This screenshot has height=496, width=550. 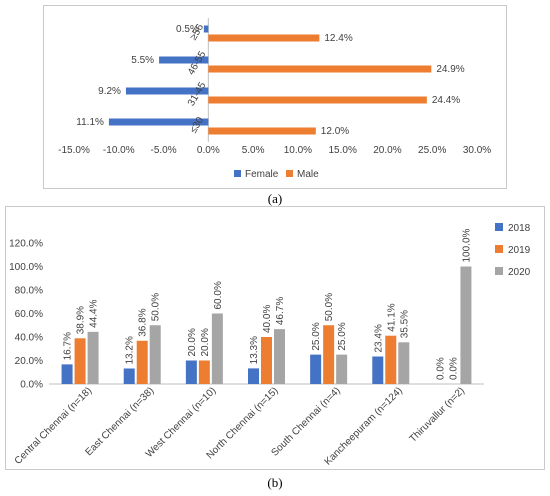 What do you see at coordinates (163, 150) in the screenshot?
I see `x-tick-label: -5.0%` at bounding box center [163, 150].